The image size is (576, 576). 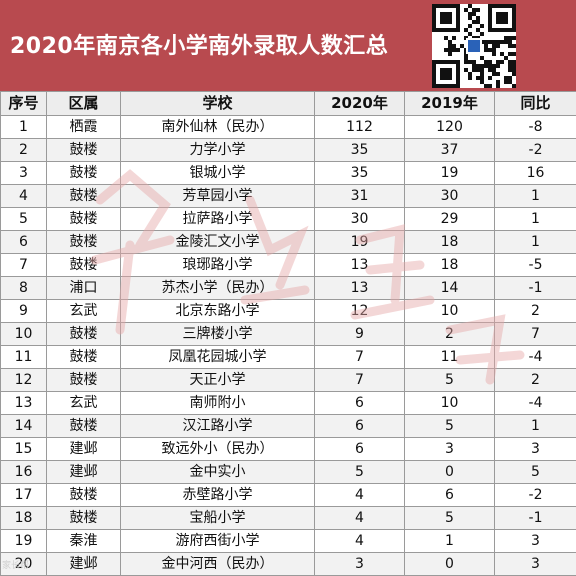 I want to click on col-index-cell: 13, so click(x=24, y=403).